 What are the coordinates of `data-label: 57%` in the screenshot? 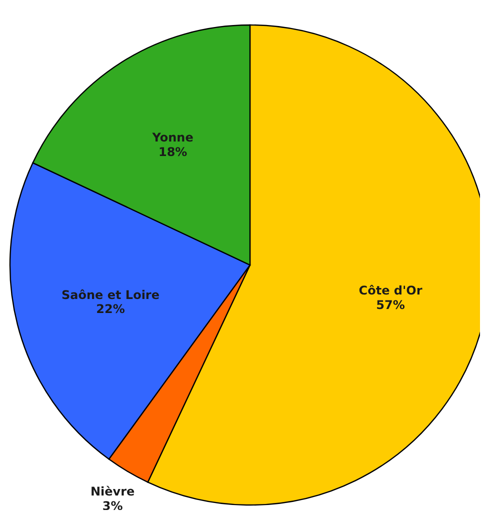 It's located at (390, 305).